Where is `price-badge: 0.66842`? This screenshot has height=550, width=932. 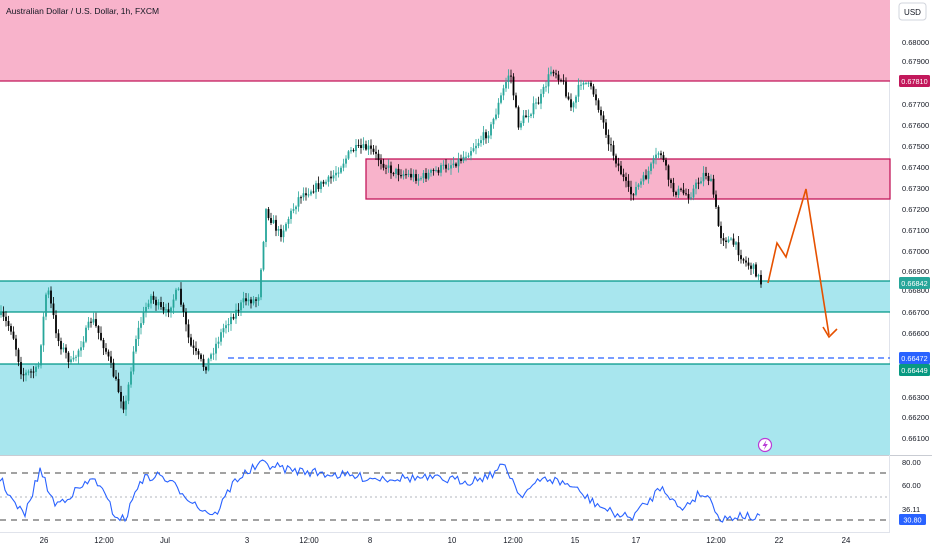
price-badge: 0.66842 is located at coordinates (914, 283).